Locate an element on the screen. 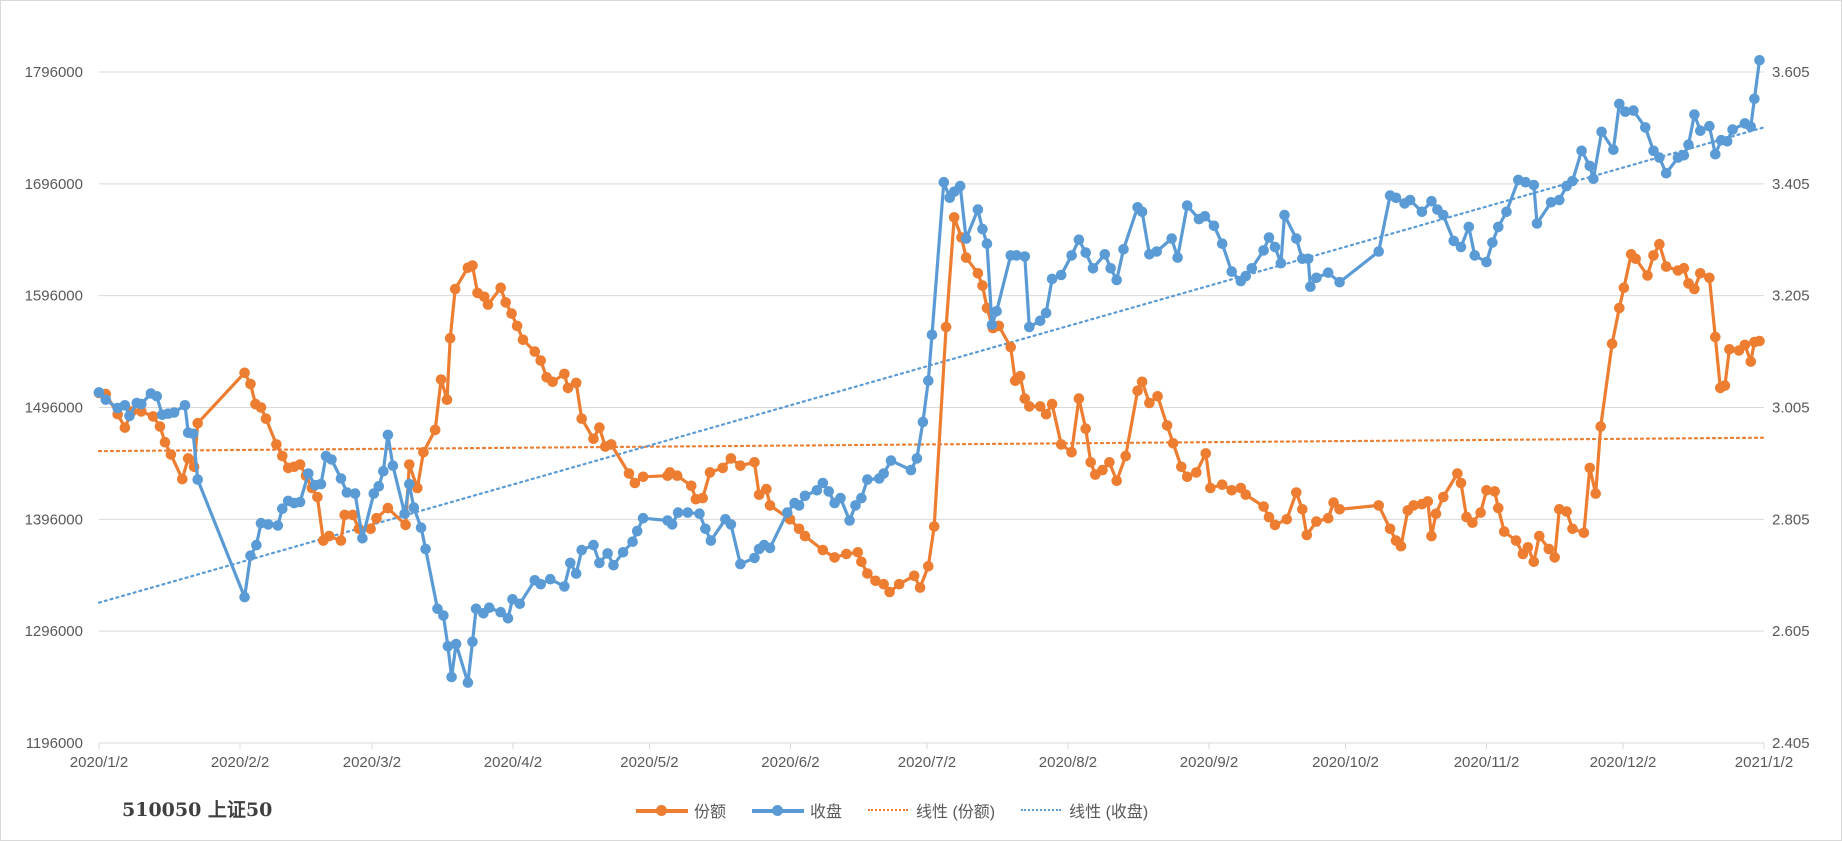 Image resolution: width=1842 pixels, height=841 pixels. legend-label-close-trend: 线性 (收盘) is located at coordinates (1109, 812).